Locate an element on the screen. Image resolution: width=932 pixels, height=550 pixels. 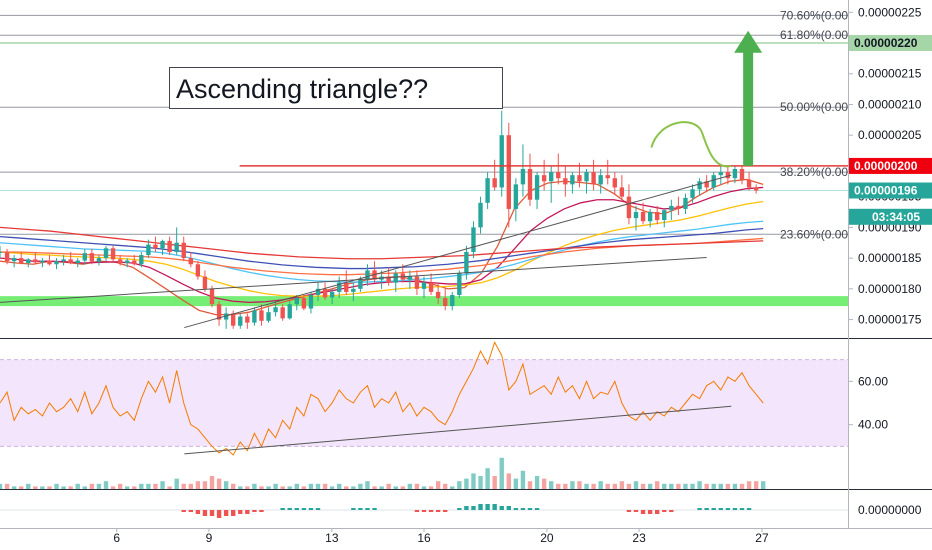
trendline is located at coordinates (353, 279).